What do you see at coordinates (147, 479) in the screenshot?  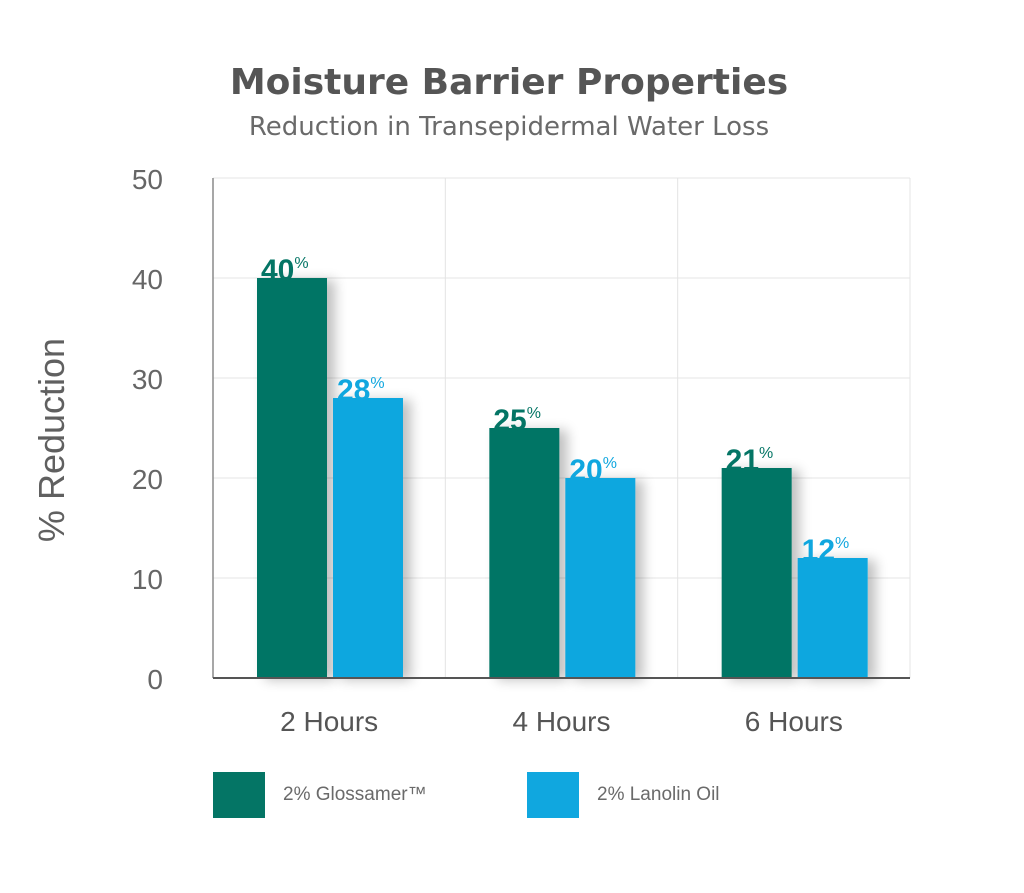 I see `y-tick-label: 20` at bounding box center [147, 479].